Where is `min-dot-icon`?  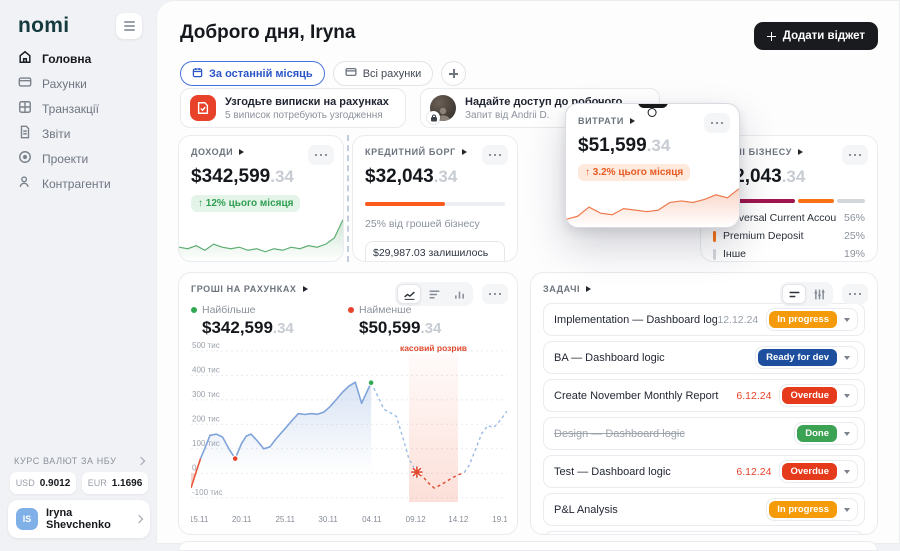 min-dot-icon is located at coordinates (351, 310).